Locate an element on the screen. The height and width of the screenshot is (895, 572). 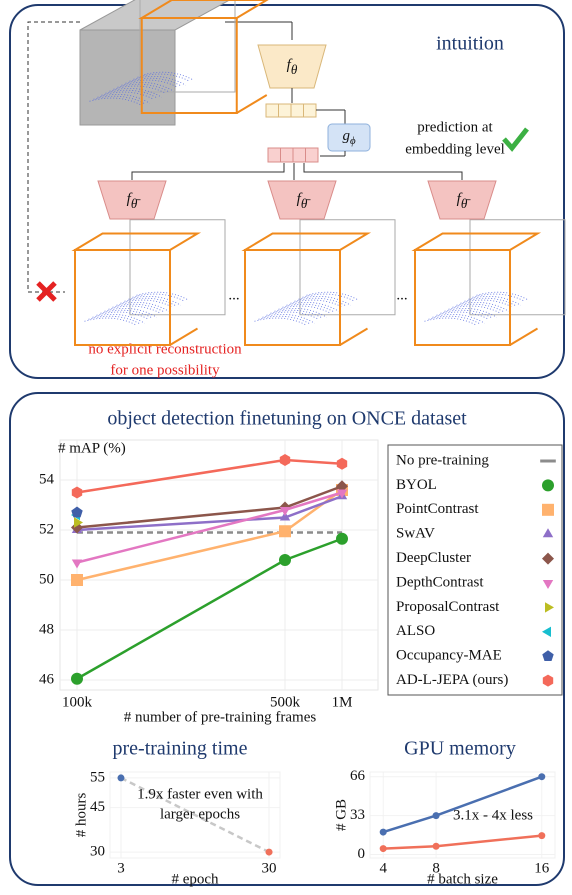
legend-label: ALSO is located at coordinates (415, 631).